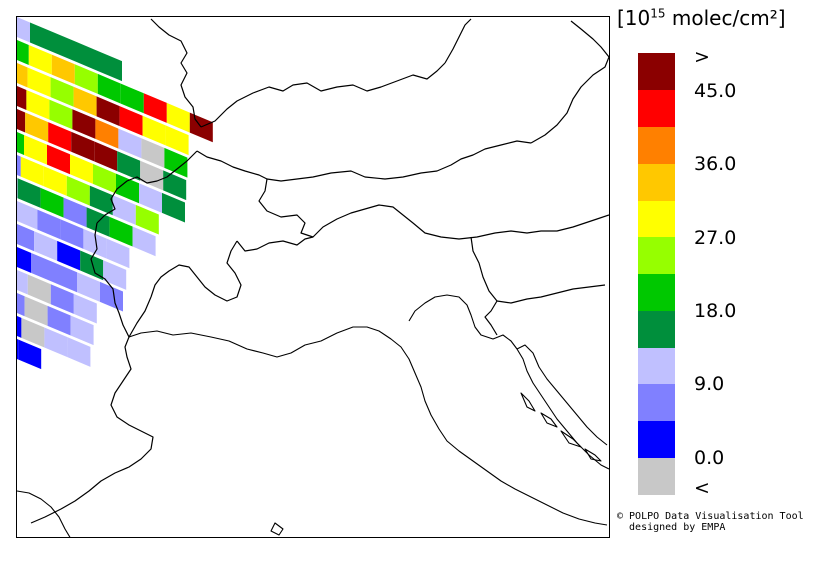 The height and width of the screenshot is (566, 813). What do you see at coordinates (634, 18) in the screenshot?
I see `legend-unit-prefix: [10` at bounding box center [634, 18].